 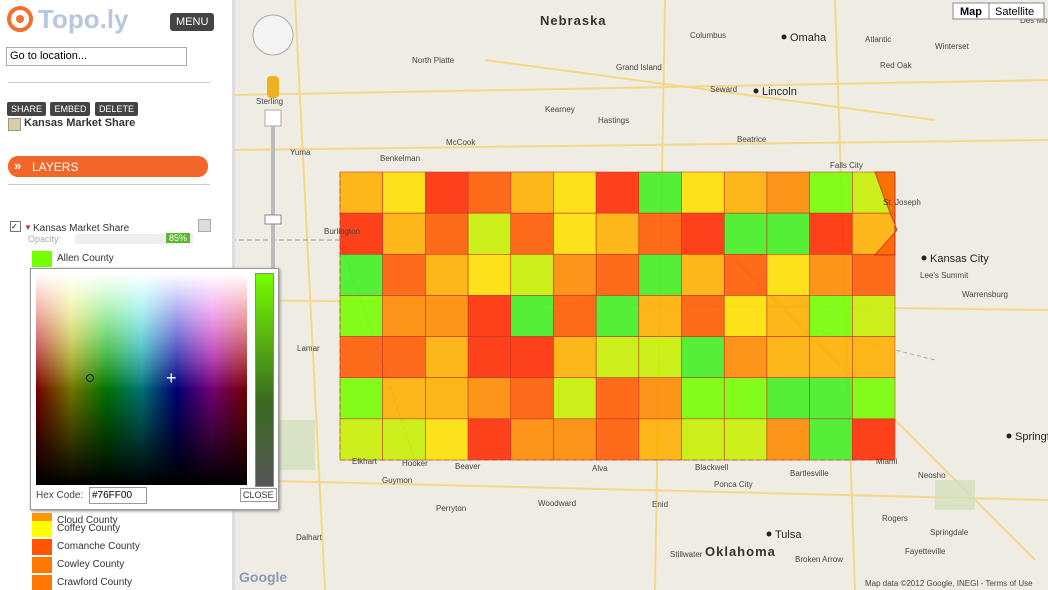 I want to click on layers-bar, so click(x=108, y=166).